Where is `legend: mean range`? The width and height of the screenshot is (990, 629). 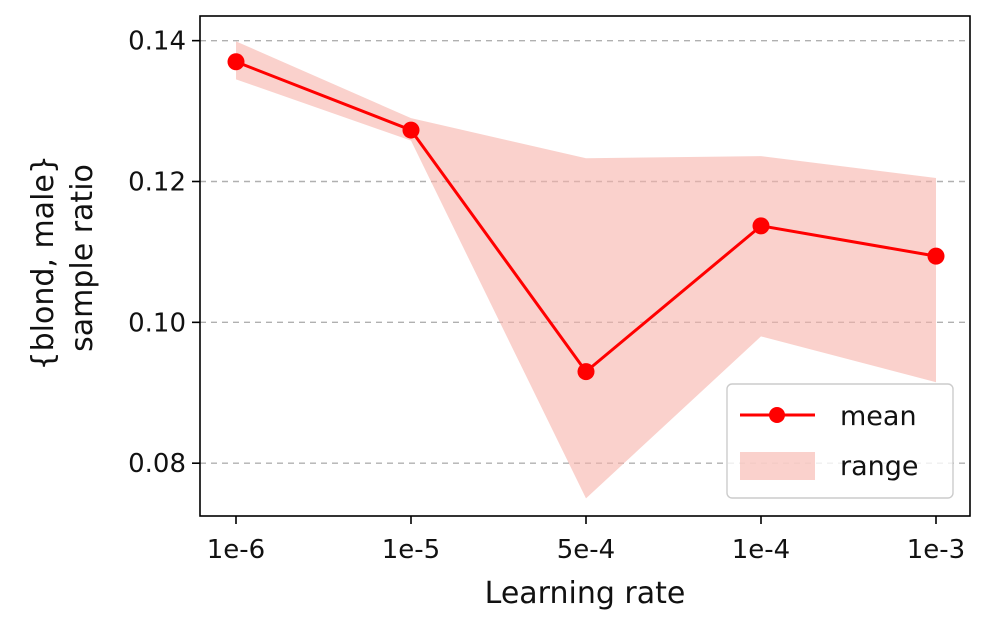
legend: mean range is located at coordinates (840, 441).